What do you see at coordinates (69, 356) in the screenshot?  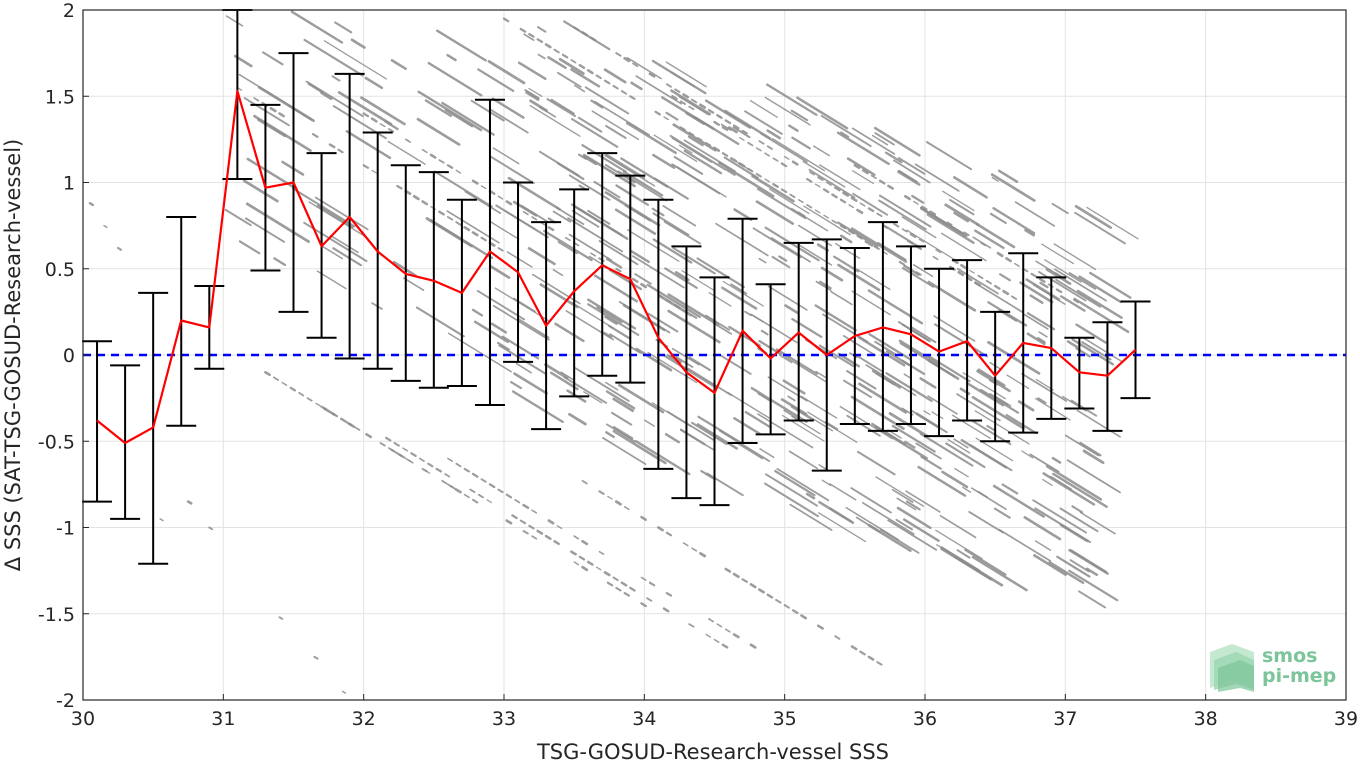 I see `y-tick-label: 0` at bounding box center [69, 356].